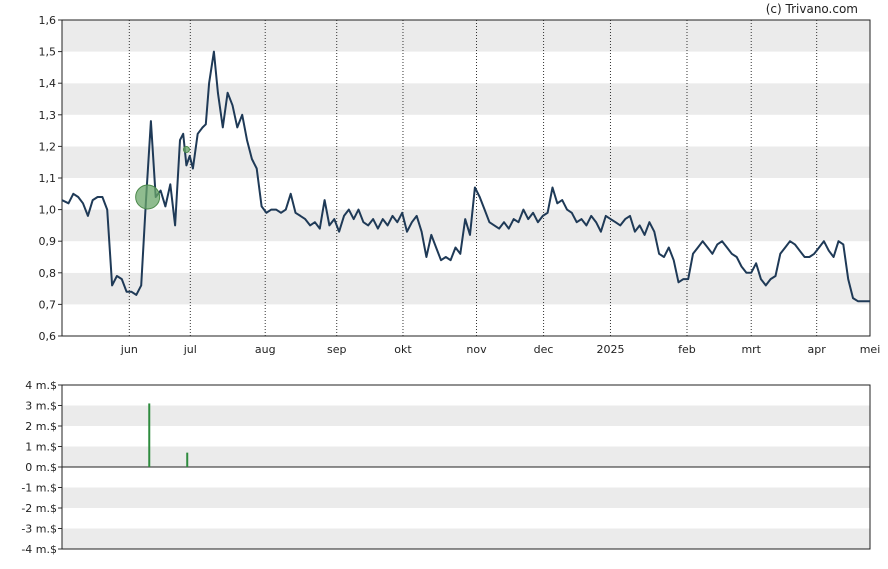  What do you see at coordinates (41, 467) in the screenshot?
I see `y-tick-label: 0 m.$` at bounding box center [41, 467].